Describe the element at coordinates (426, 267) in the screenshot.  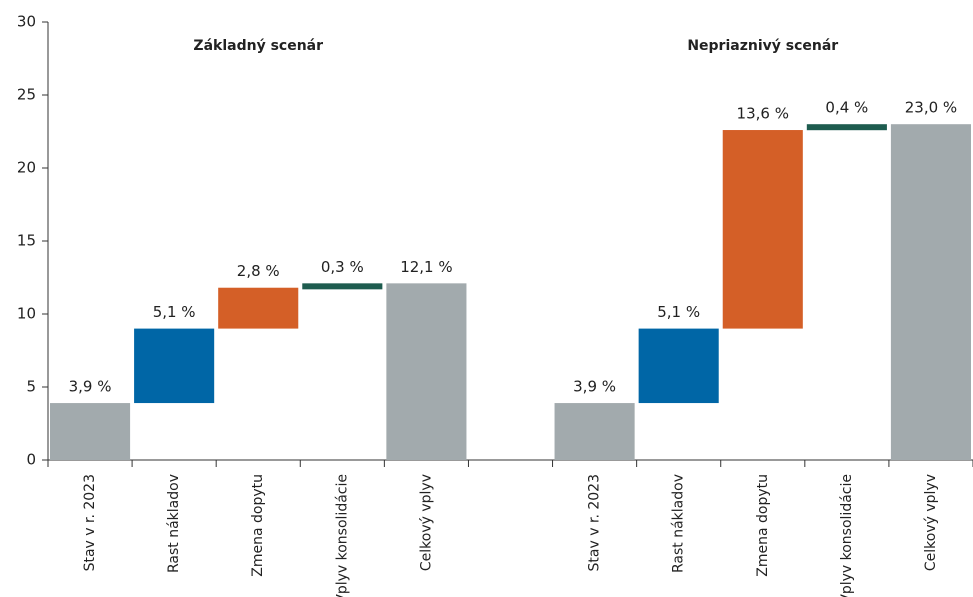
I see `value-label: 12,1 %` at that location.